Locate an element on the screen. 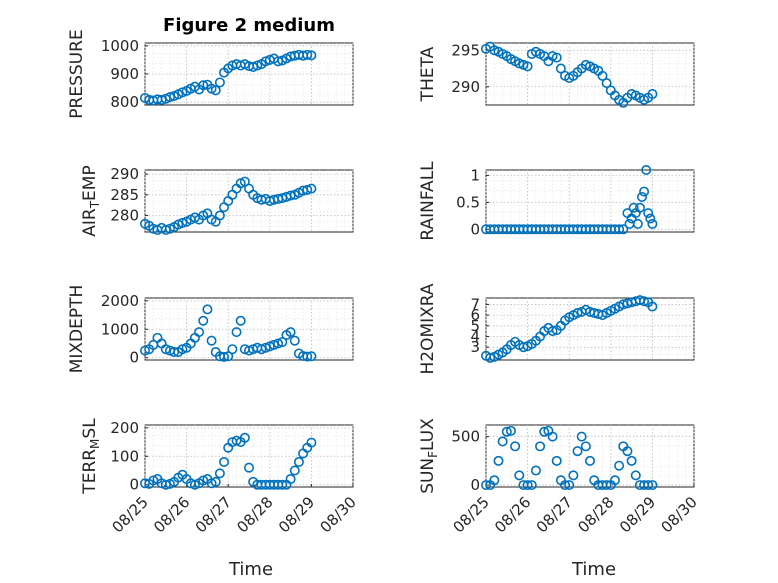 Image resolution: width=778 pixels, height=583 pixels. y-axis-label-subscript: M is located at coordinates (95, 444).